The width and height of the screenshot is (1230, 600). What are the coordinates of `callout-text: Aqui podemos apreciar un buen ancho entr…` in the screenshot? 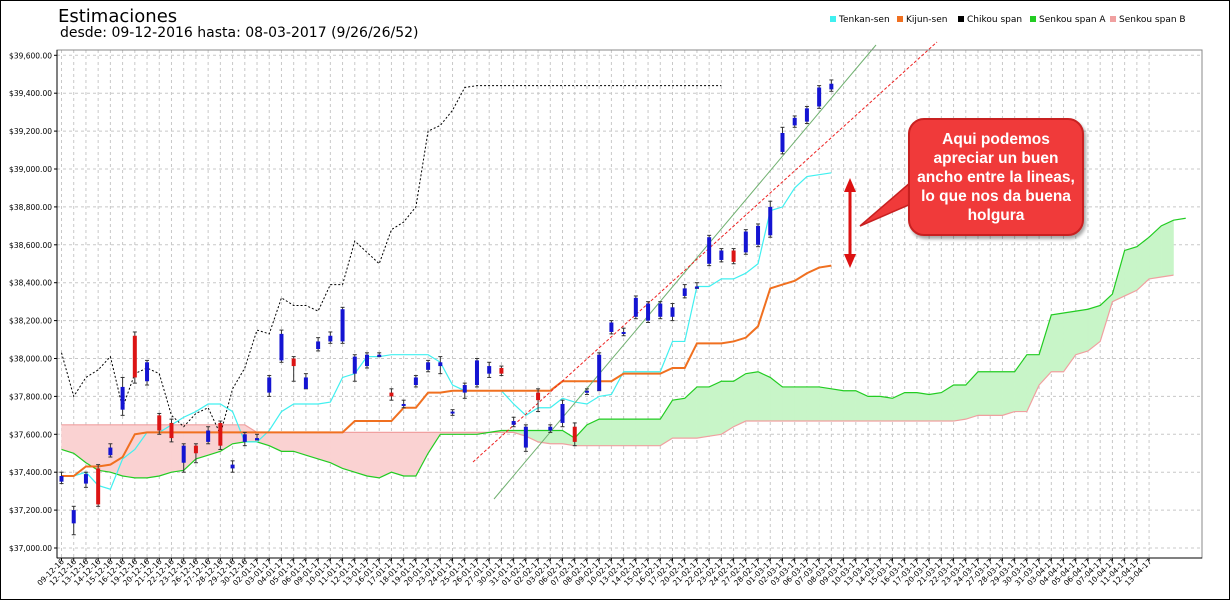 It's located at (996, 177).